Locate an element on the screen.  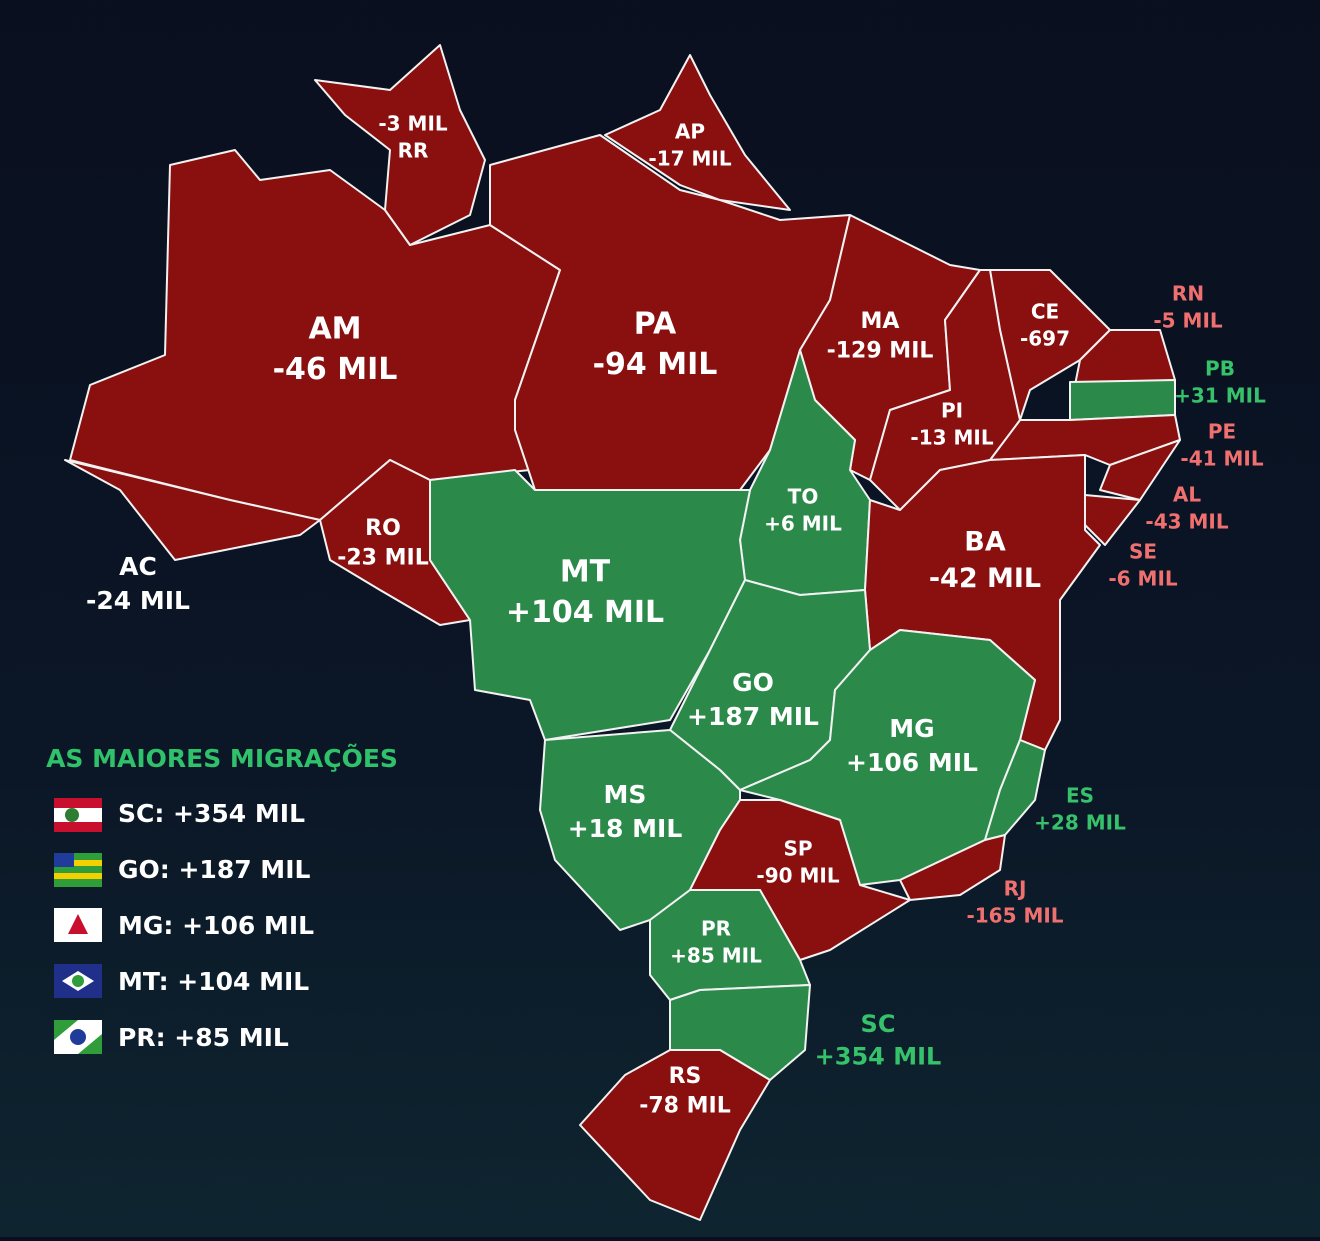
state-value: -5 MIL is located at coordinates (1188, 321).